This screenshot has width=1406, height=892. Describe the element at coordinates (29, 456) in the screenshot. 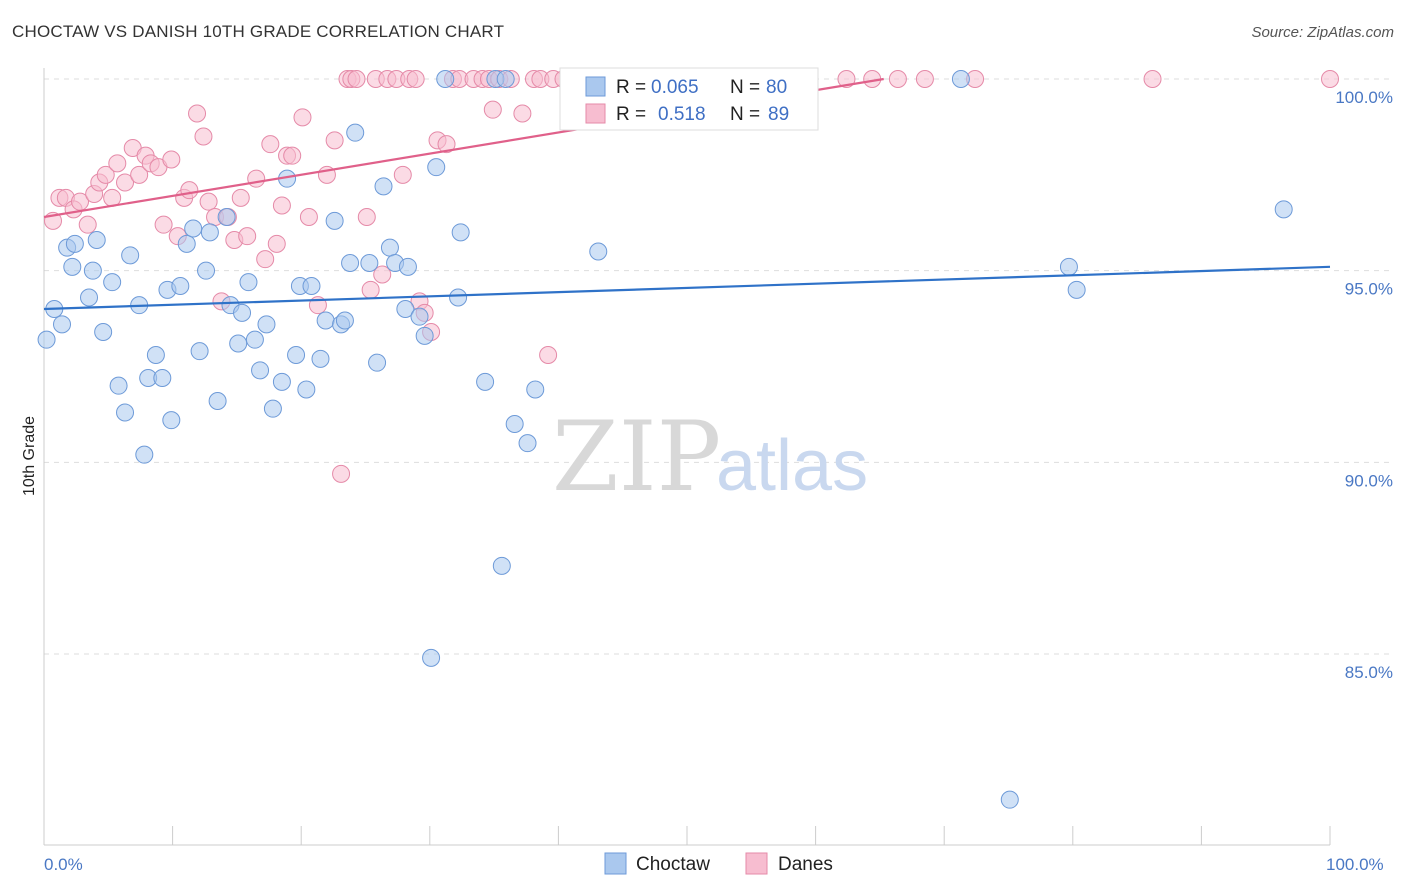

I see `y-axis-title: 10th Grade` at that location.